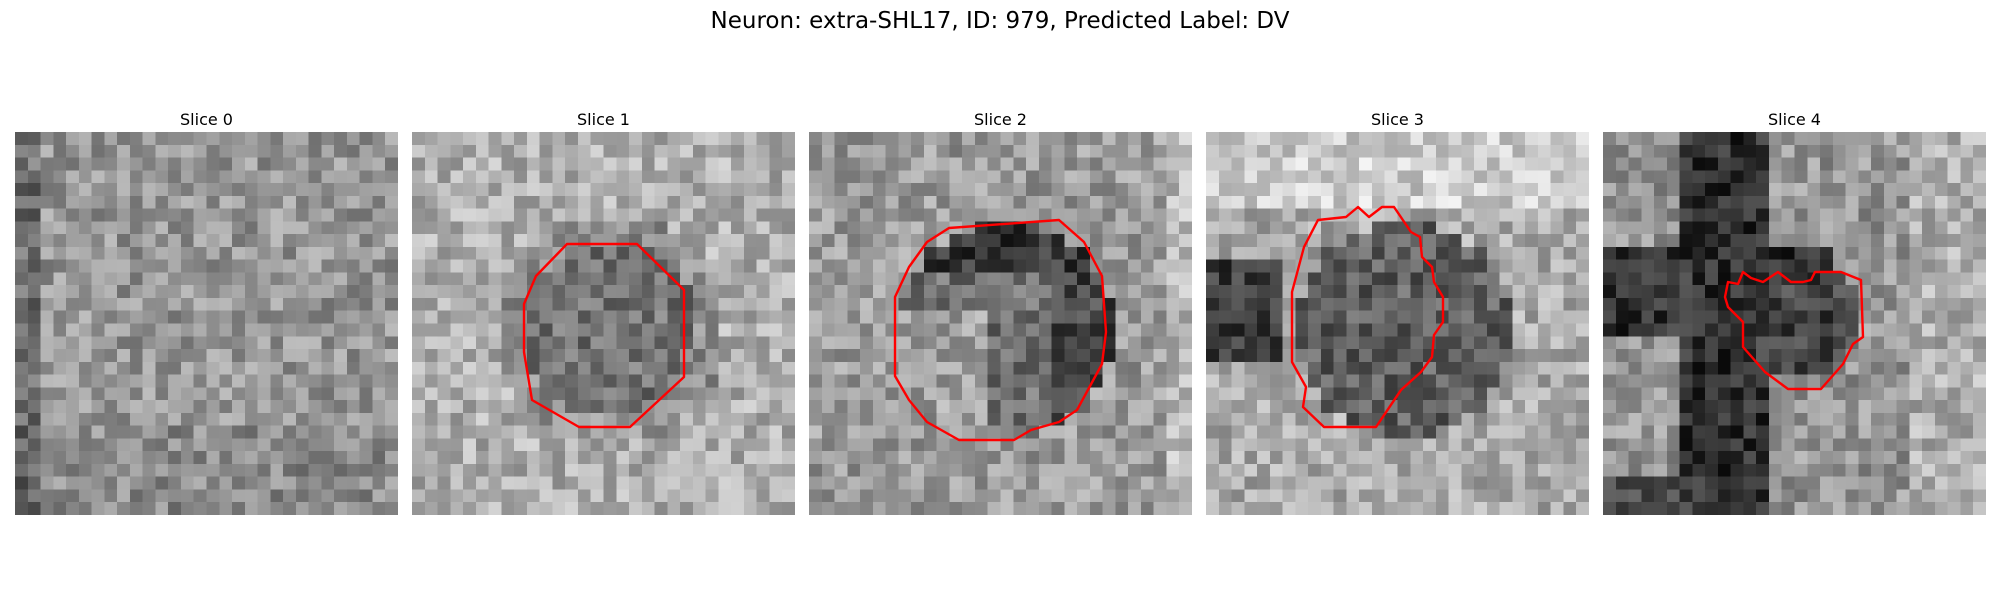 This screenshot has height=600, width=2000. Describe the element at coordinates (1000, 119) in the screenshot. I see `slice-title: Slice 2` at that location.